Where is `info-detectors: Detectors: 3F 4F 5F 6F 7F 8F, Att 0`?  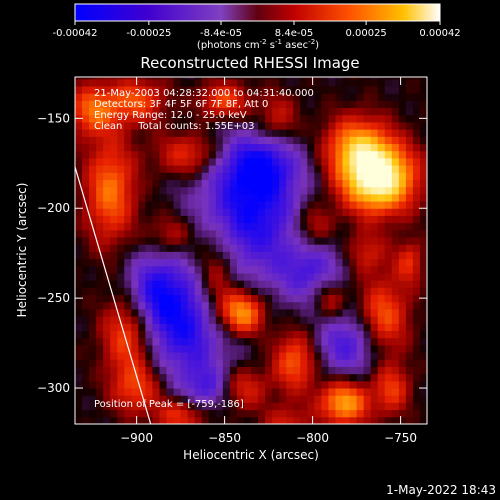
info-detectors: Detectors: 3F 4F 5F 6F 7F 8F, Att 0 is located at coordinates (181, 104).